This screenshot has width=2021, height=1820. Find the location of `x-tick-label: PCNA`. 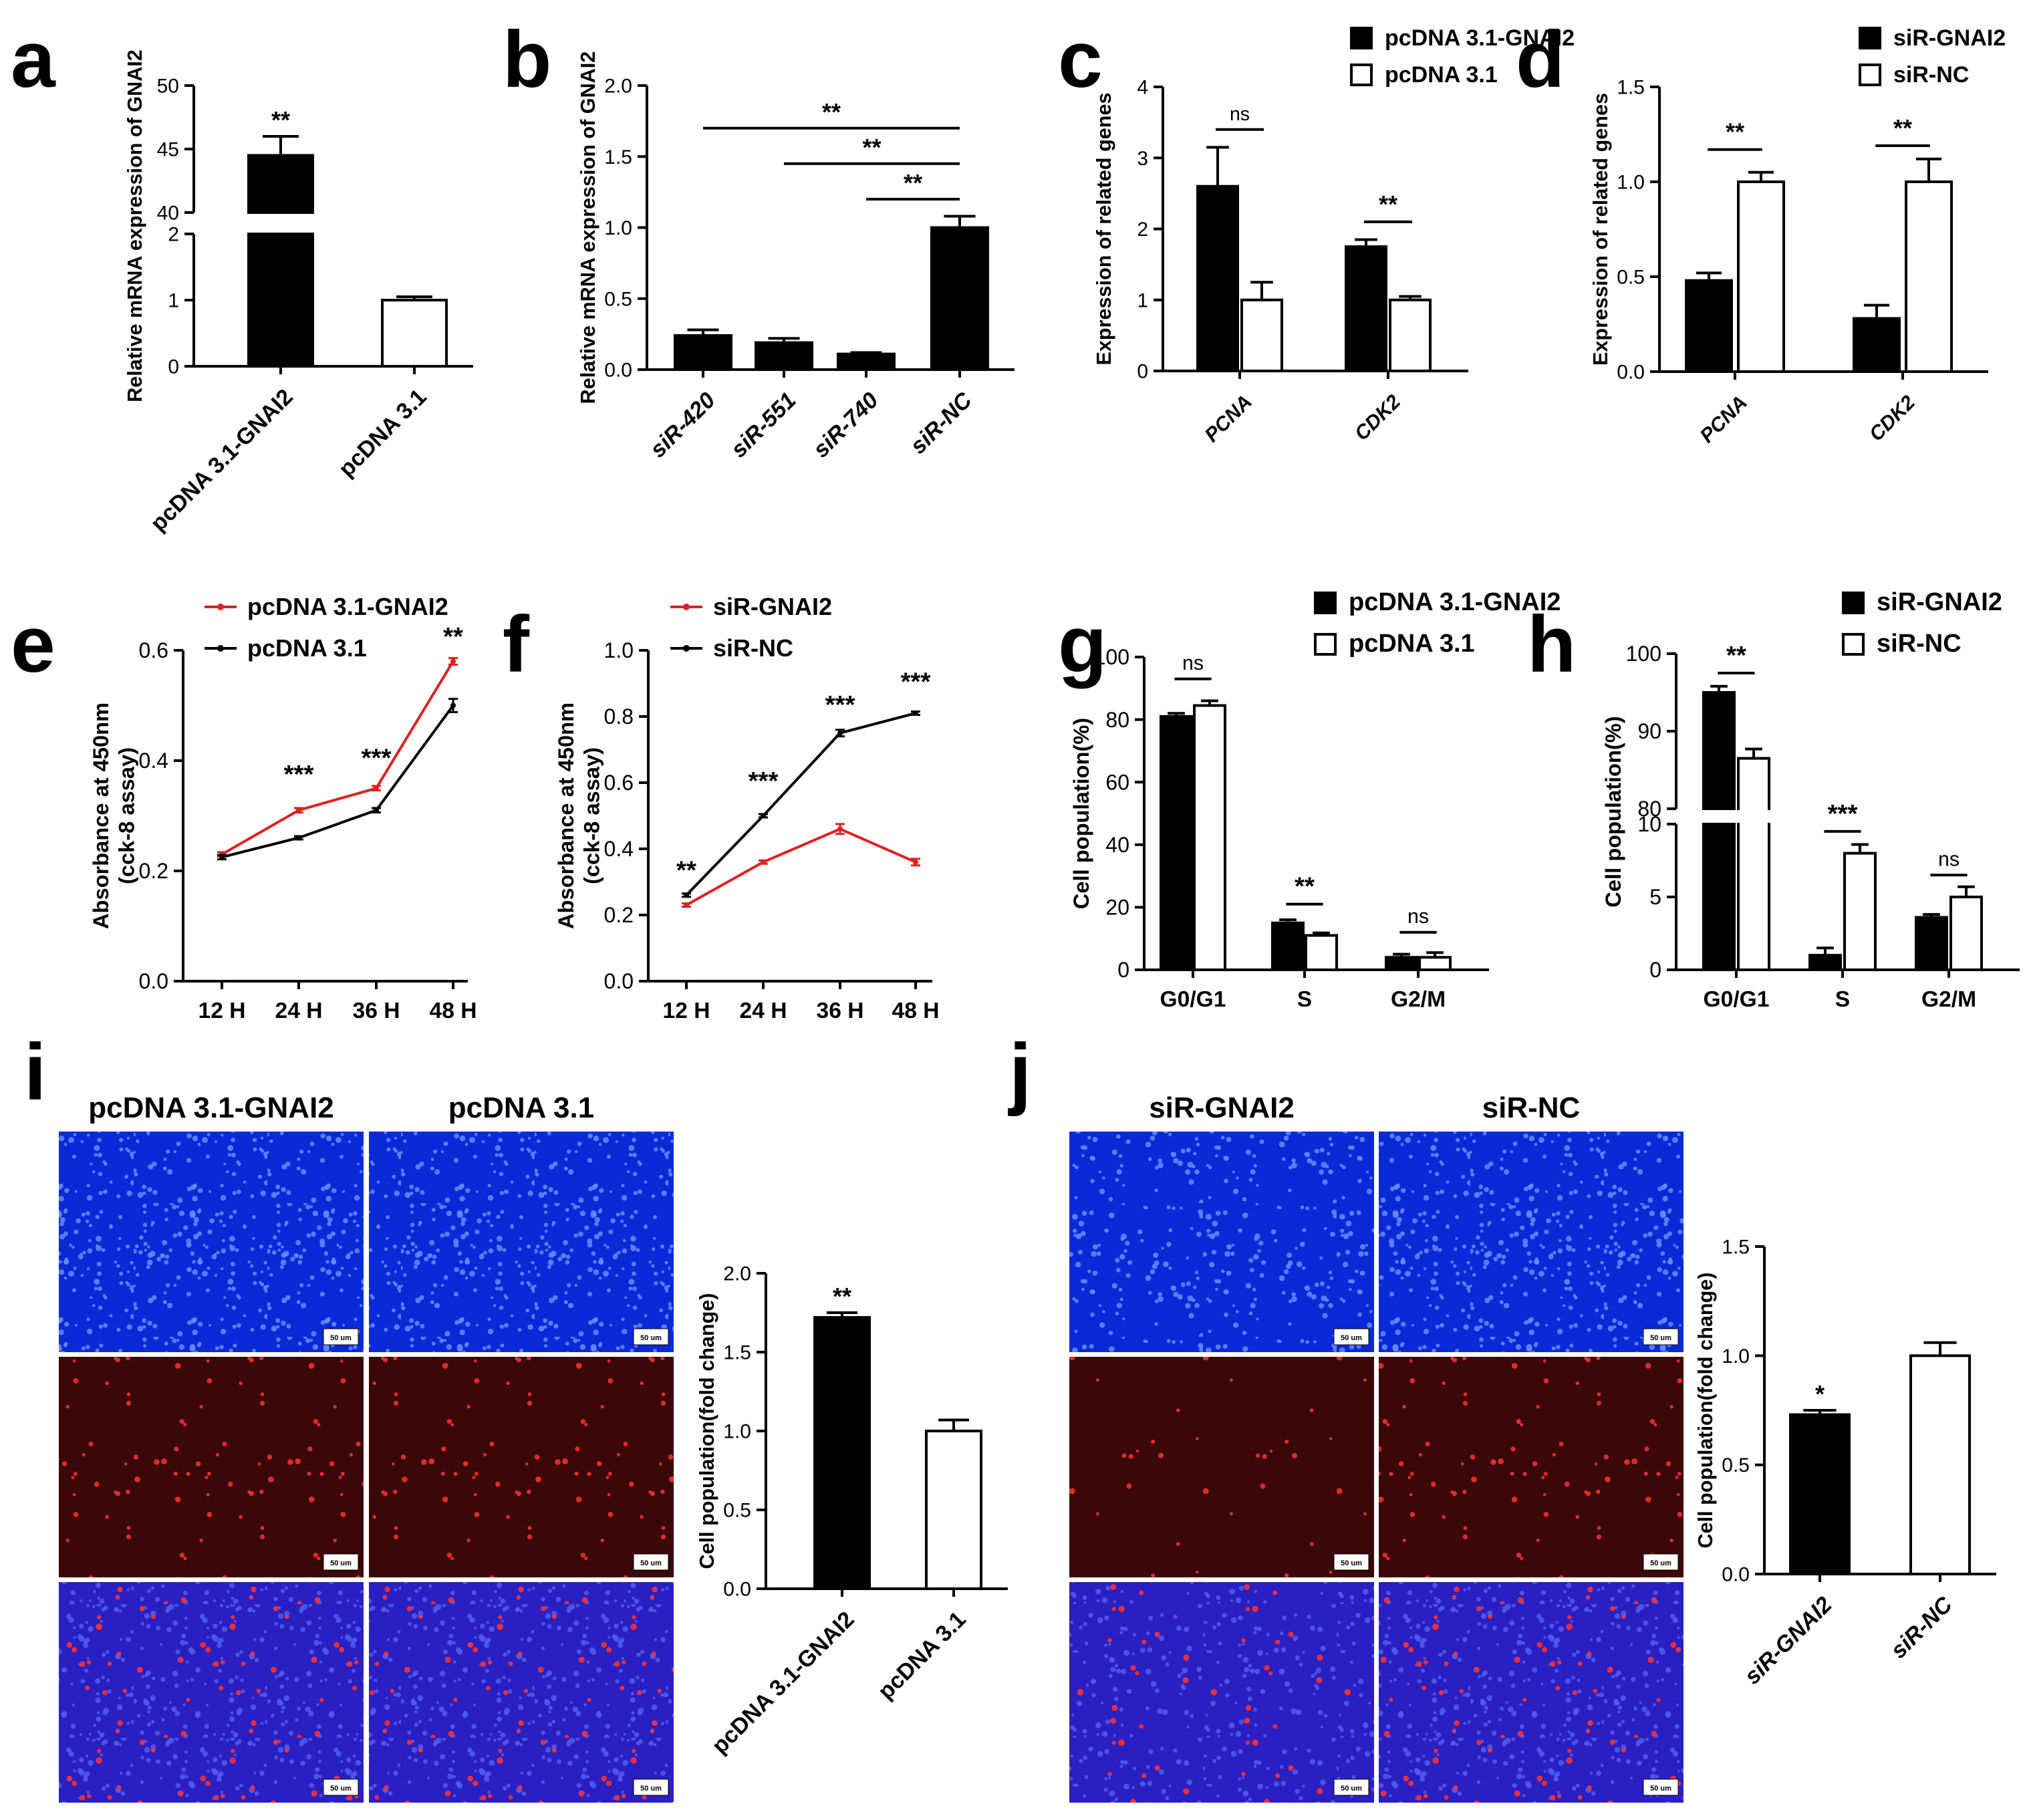

x-tick-label: PCNA is located at coordinates (1228, 419).